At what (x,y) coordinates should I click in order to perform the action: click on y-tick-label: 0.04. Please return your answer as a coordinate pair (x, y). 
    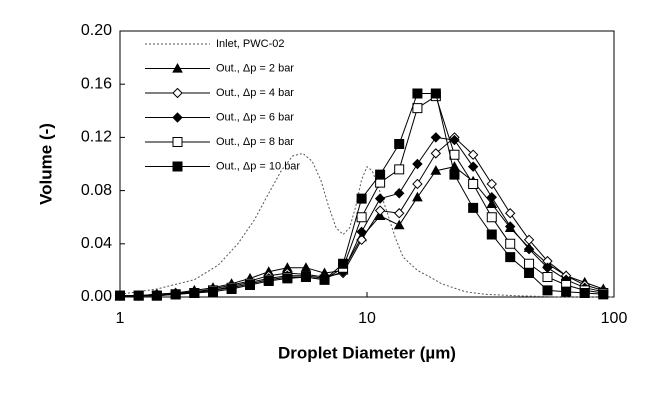
    Looking at the image, I should click on (96, 243).